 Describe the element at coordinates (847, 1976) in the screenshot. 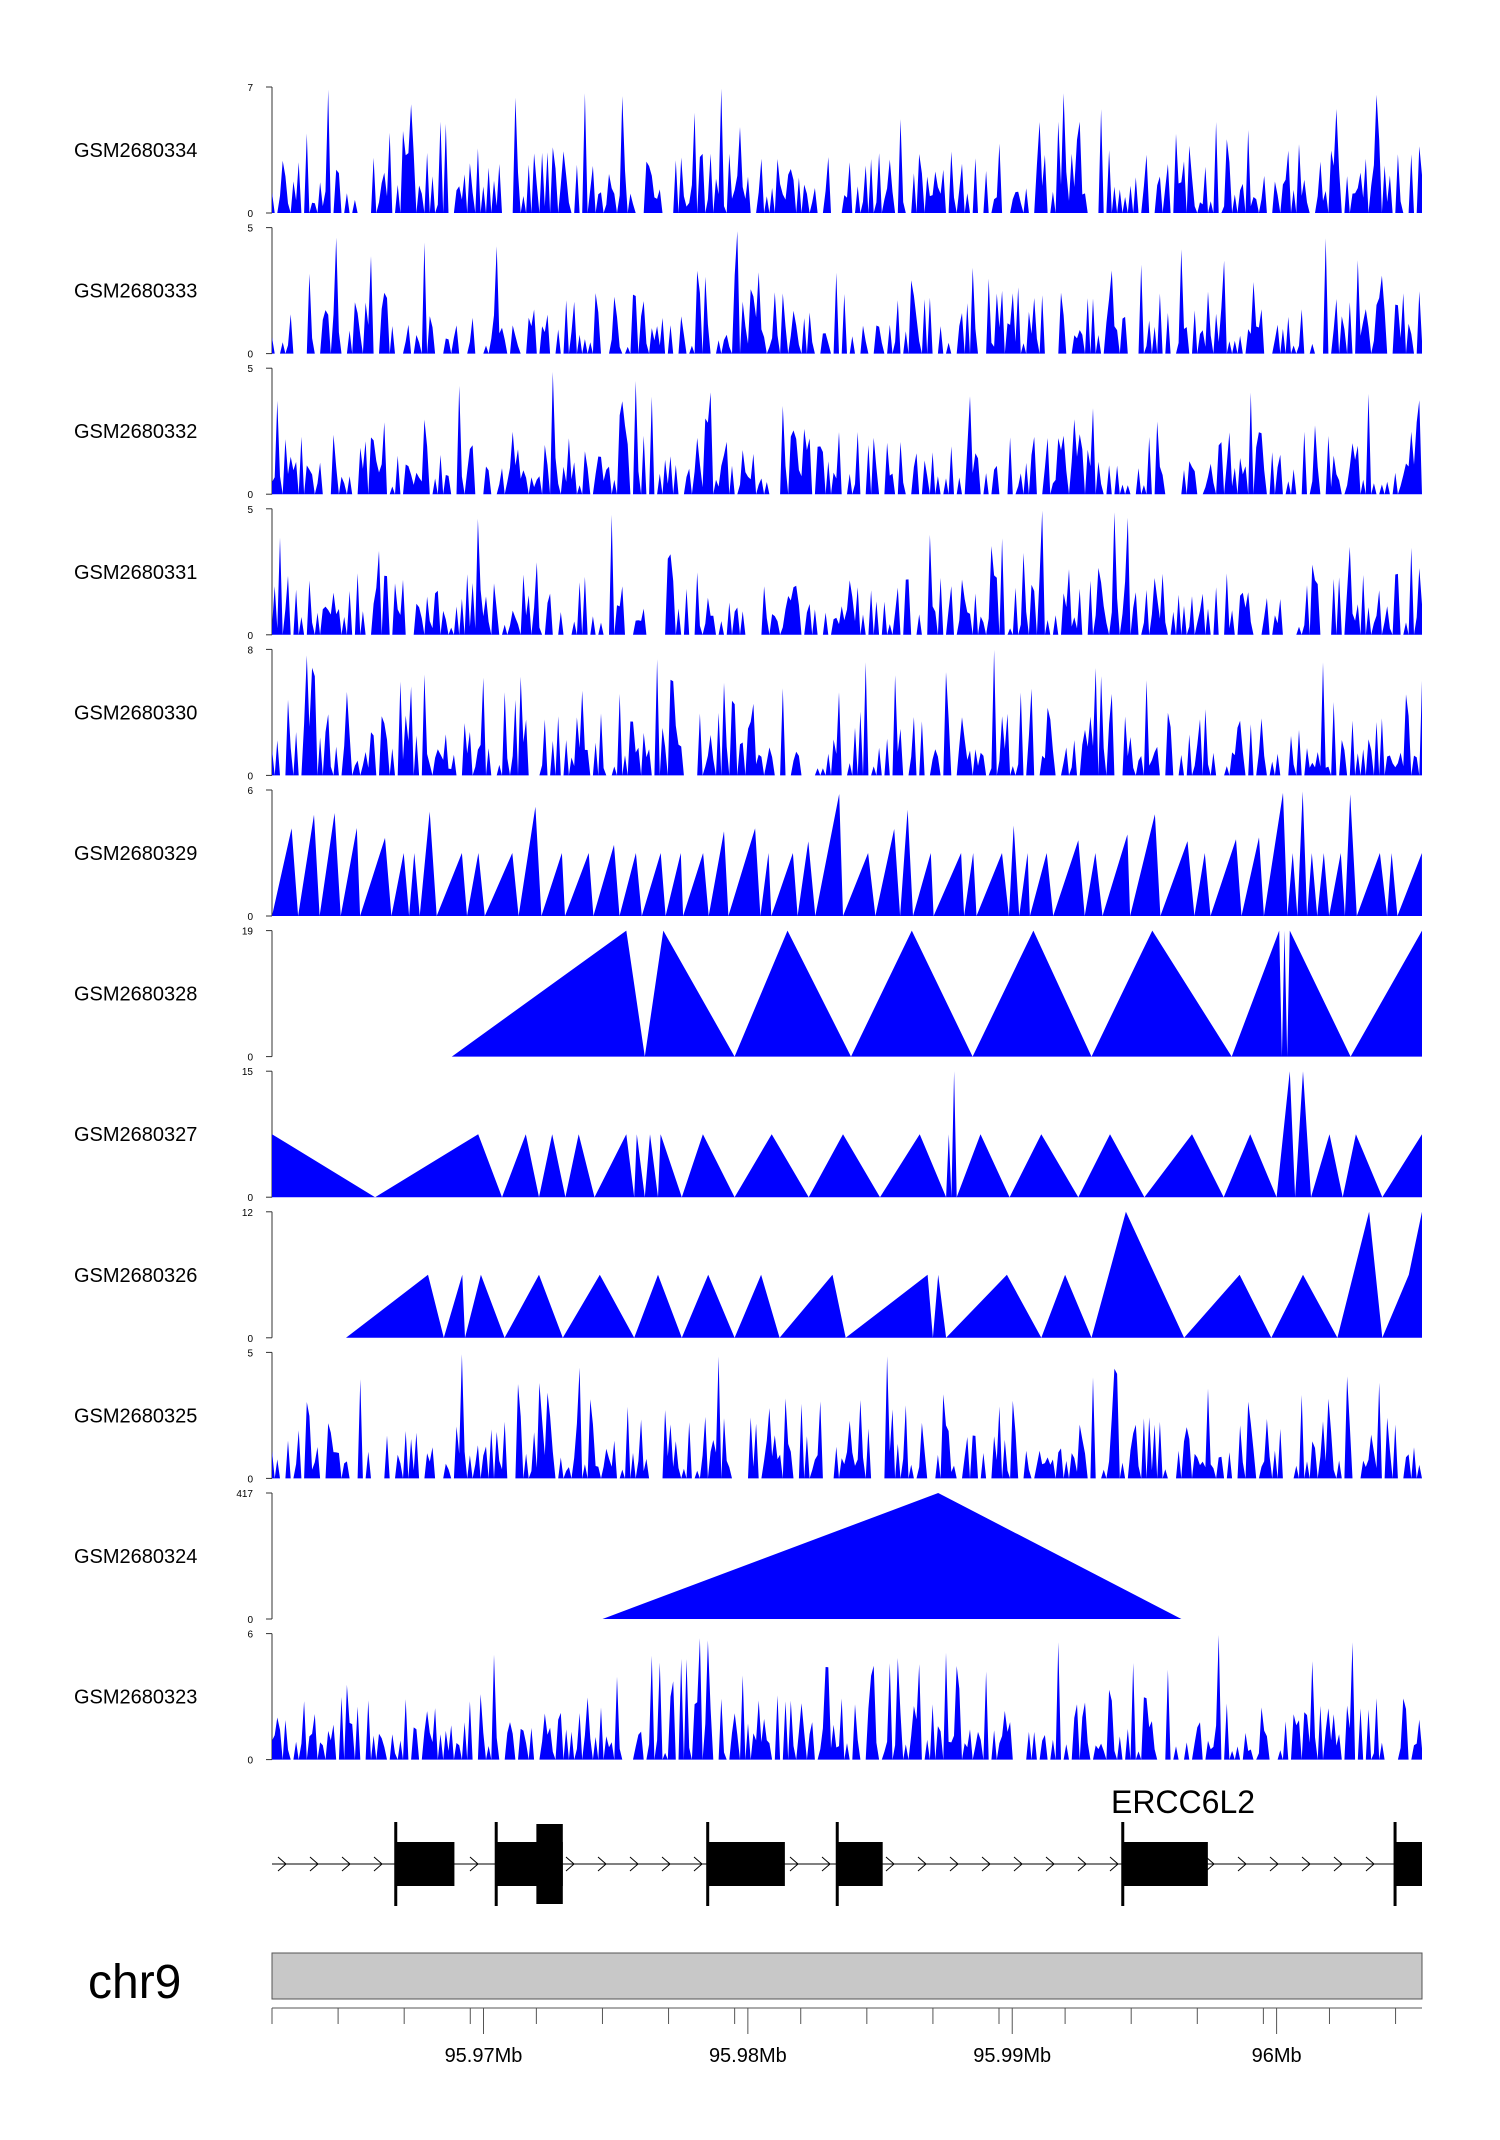

I see `ideogram-bar` at that location.